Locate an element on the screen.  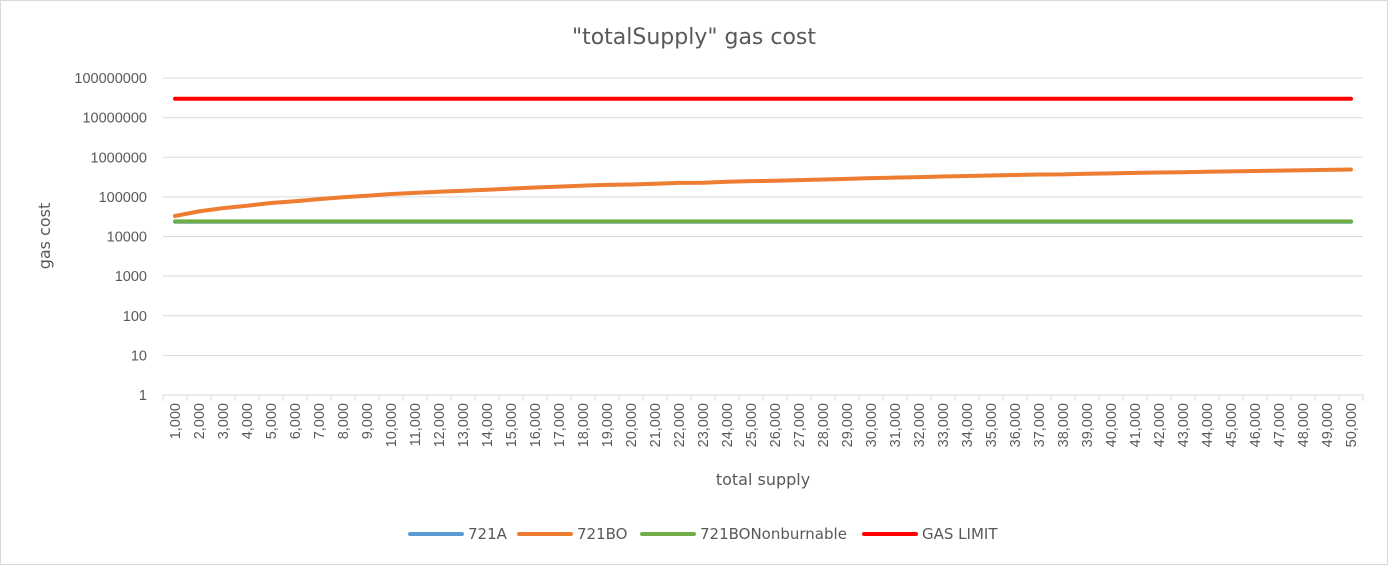
x-tick-label: 10,000 is located at coordinates (392, 425).